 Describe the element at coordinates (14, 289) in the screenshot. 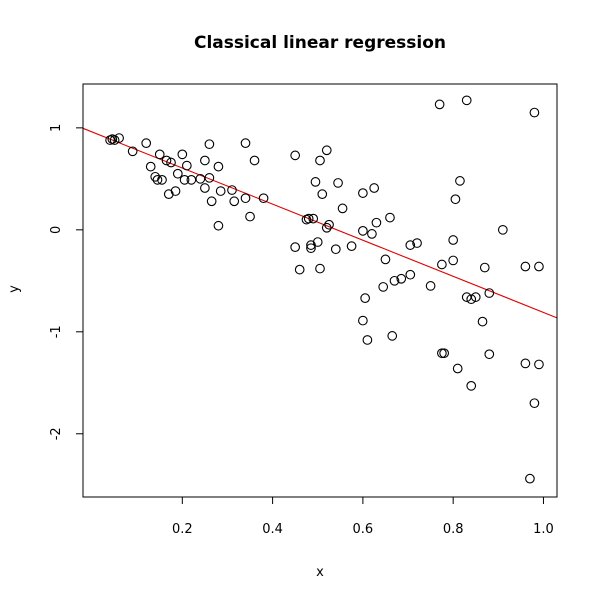

I see `y-axis-label: y` at that location.